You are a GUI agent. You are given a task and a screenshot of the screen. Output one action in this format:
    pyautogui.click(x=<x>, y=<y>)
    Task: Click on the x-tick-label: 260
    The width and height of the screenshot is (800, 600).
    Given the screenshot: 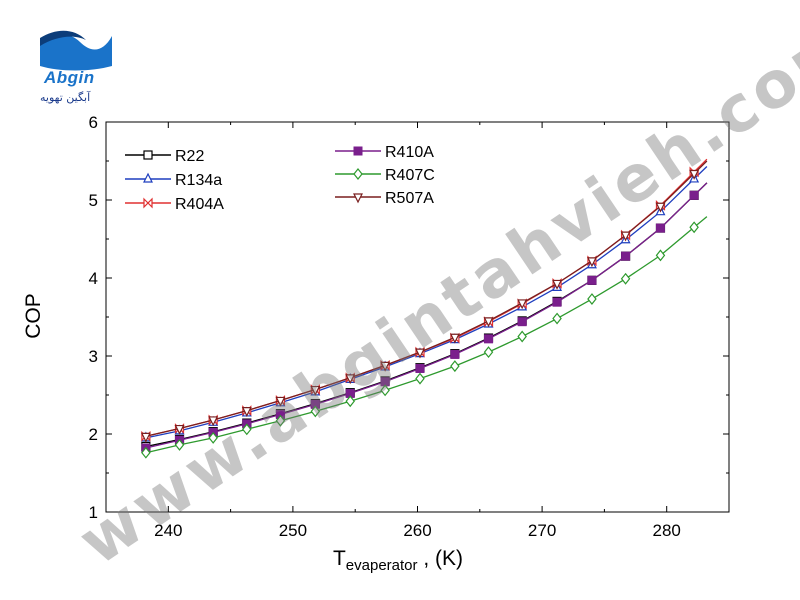 What is the action you would take?
    pyautogui.click(x=417, y=530)
    